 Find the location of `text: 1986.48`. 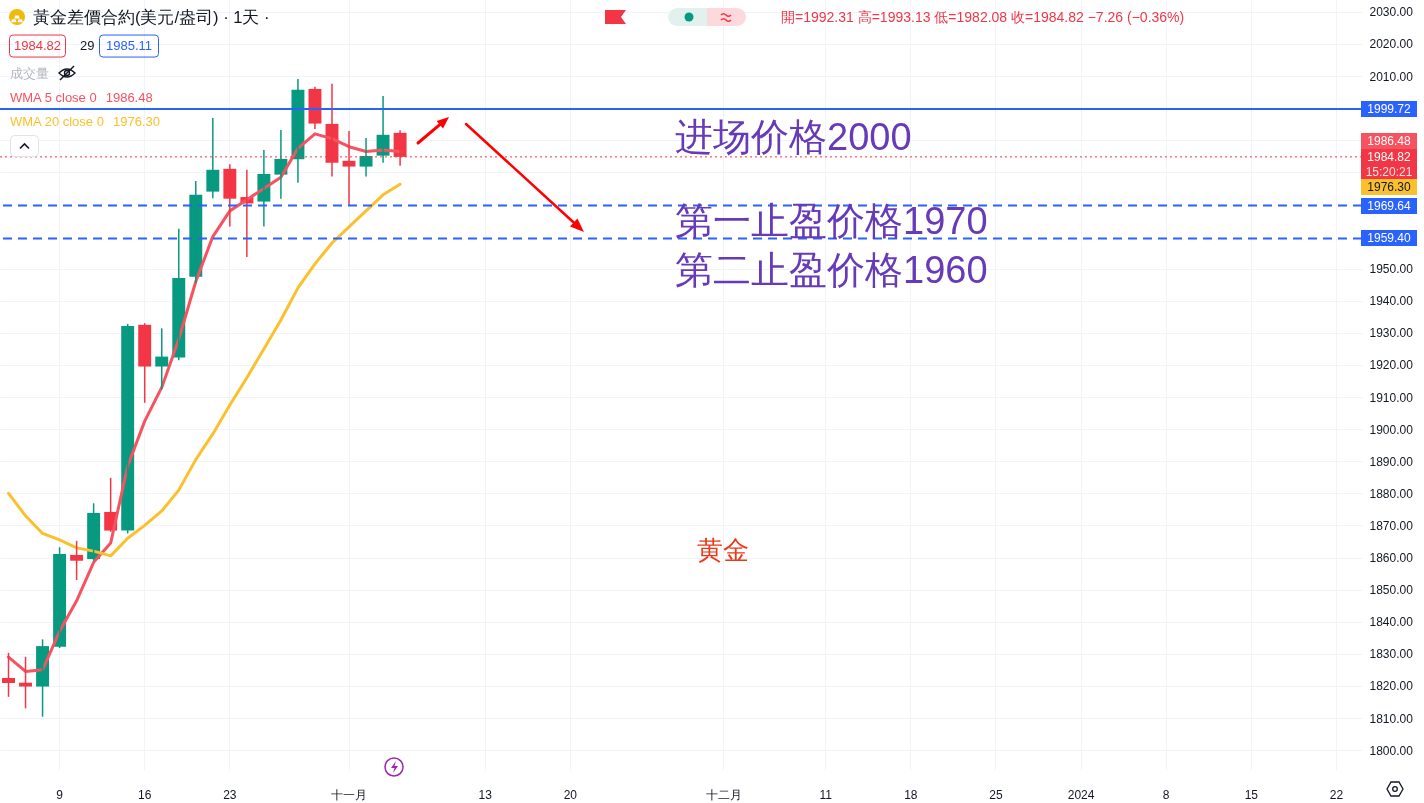

text: 1986.48 is located at coordinates (1389, 140).